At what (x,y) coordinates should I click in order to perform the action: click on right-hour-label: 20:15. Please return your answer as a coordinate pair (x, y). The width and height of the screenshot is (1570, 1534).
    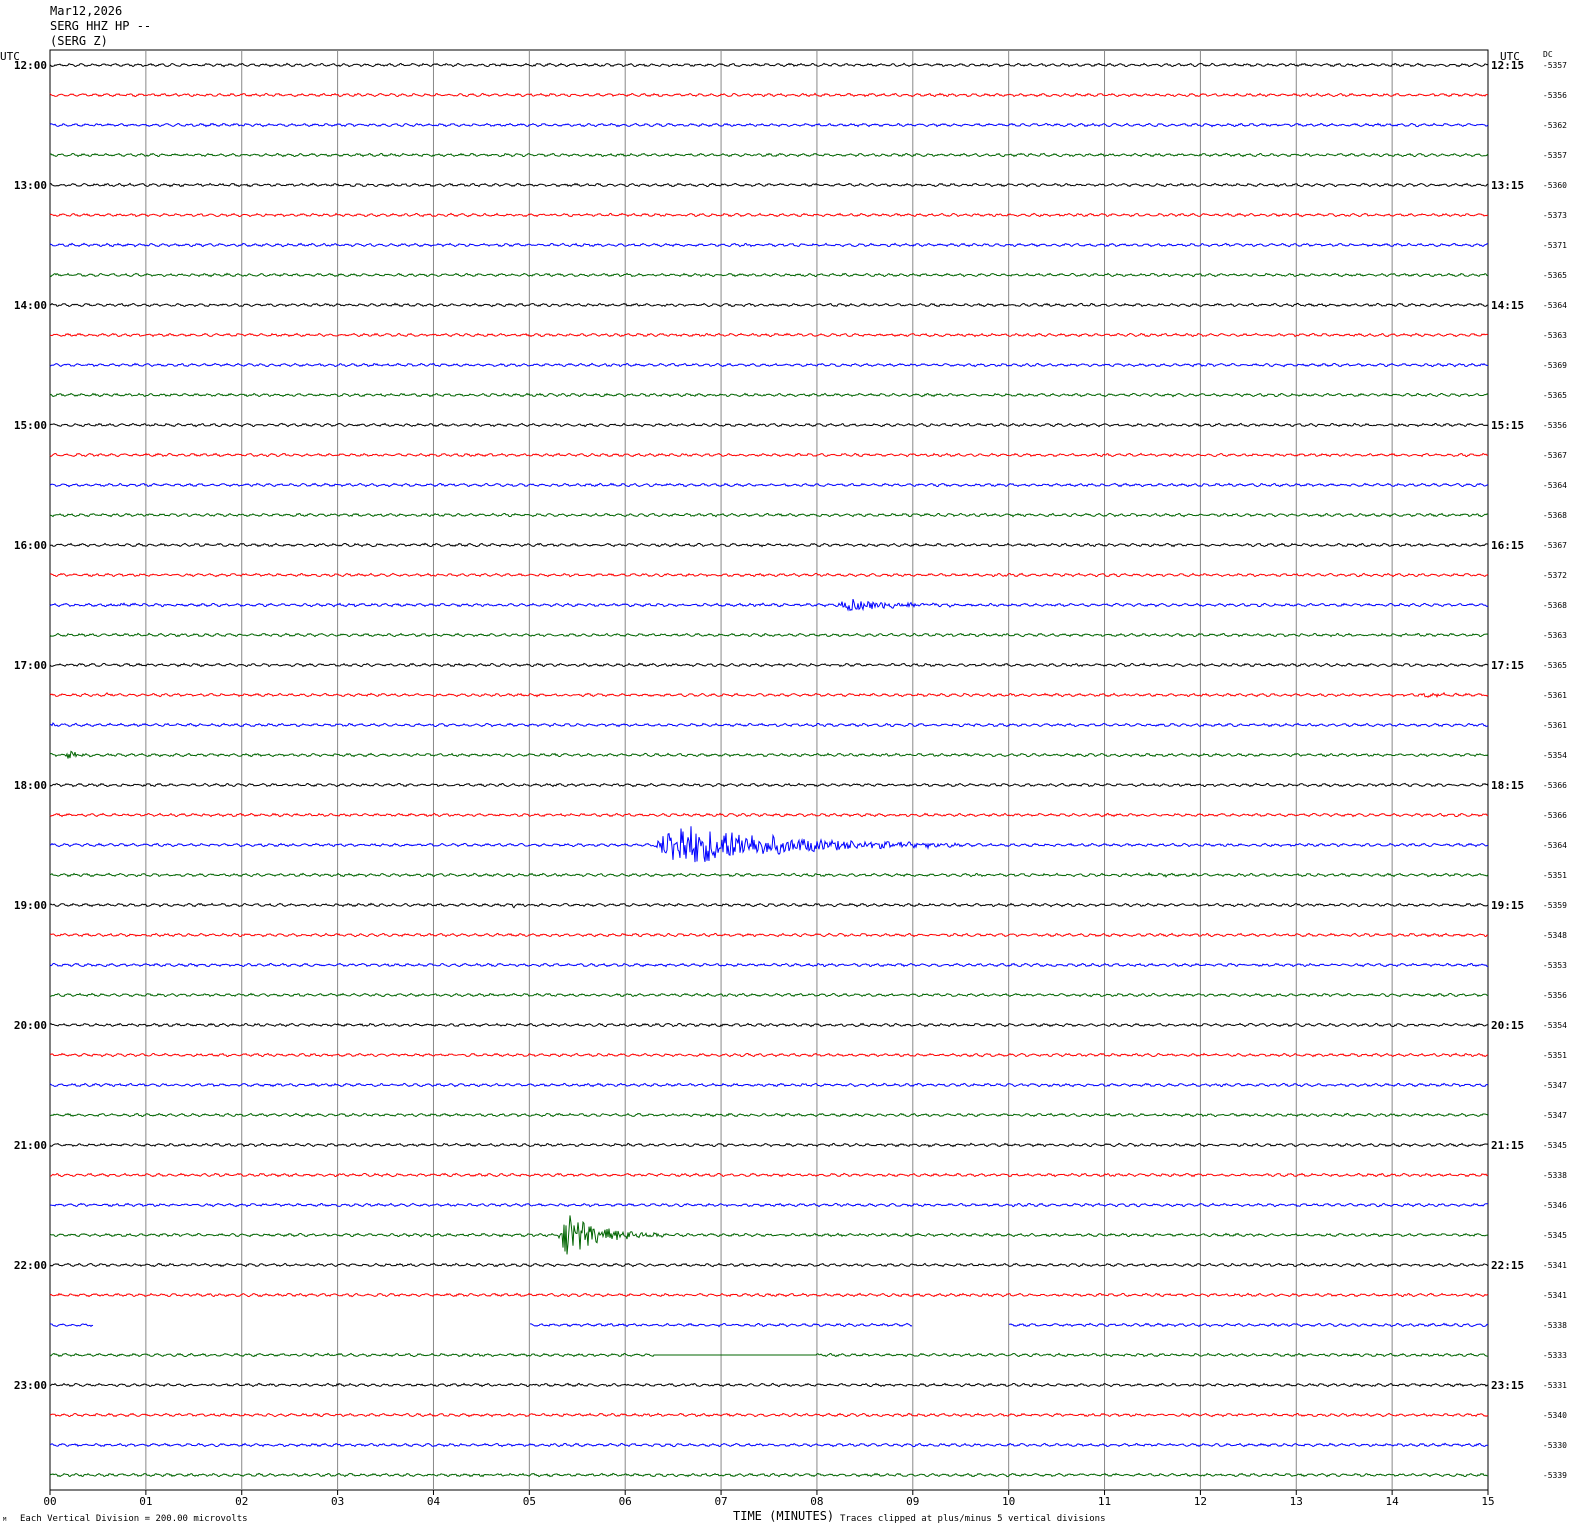
    Looking at the image, I should click on (1507, 1025).